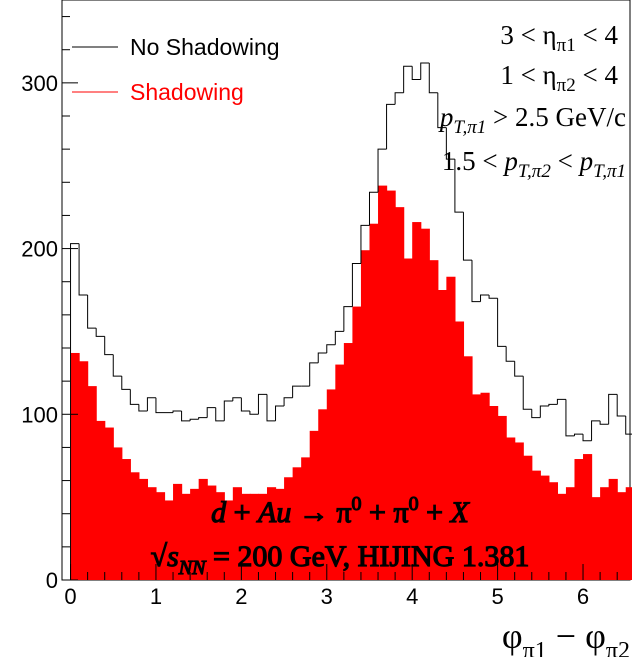 This screenshot has width=632, height=657. What do you see at coordinates (39, 83) in the screenshot?
I see `y-tick-label: 300` at bounding box center [39, 83].